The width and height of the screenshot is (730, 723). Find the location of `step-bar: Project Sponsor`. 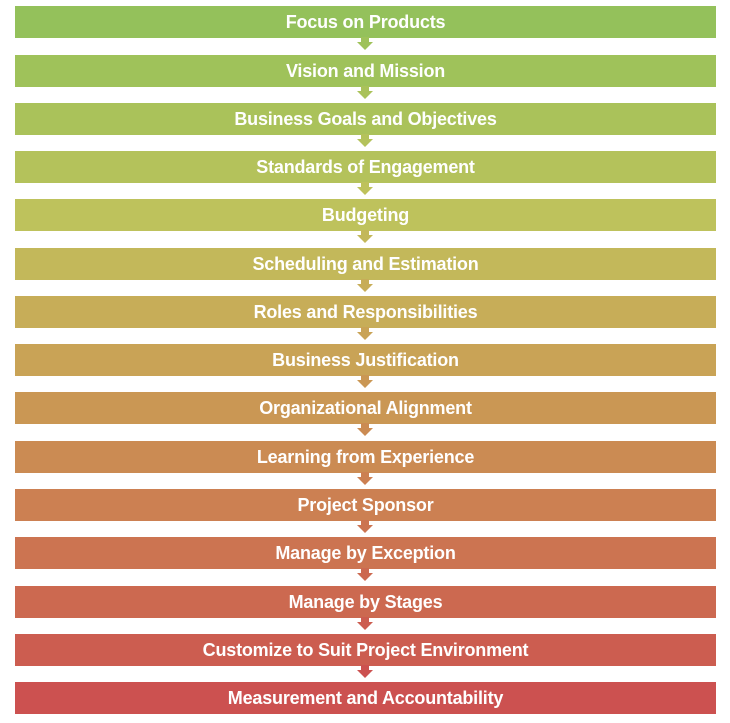

step-bar: Project Sponsor is located at coordinates (365, 505).